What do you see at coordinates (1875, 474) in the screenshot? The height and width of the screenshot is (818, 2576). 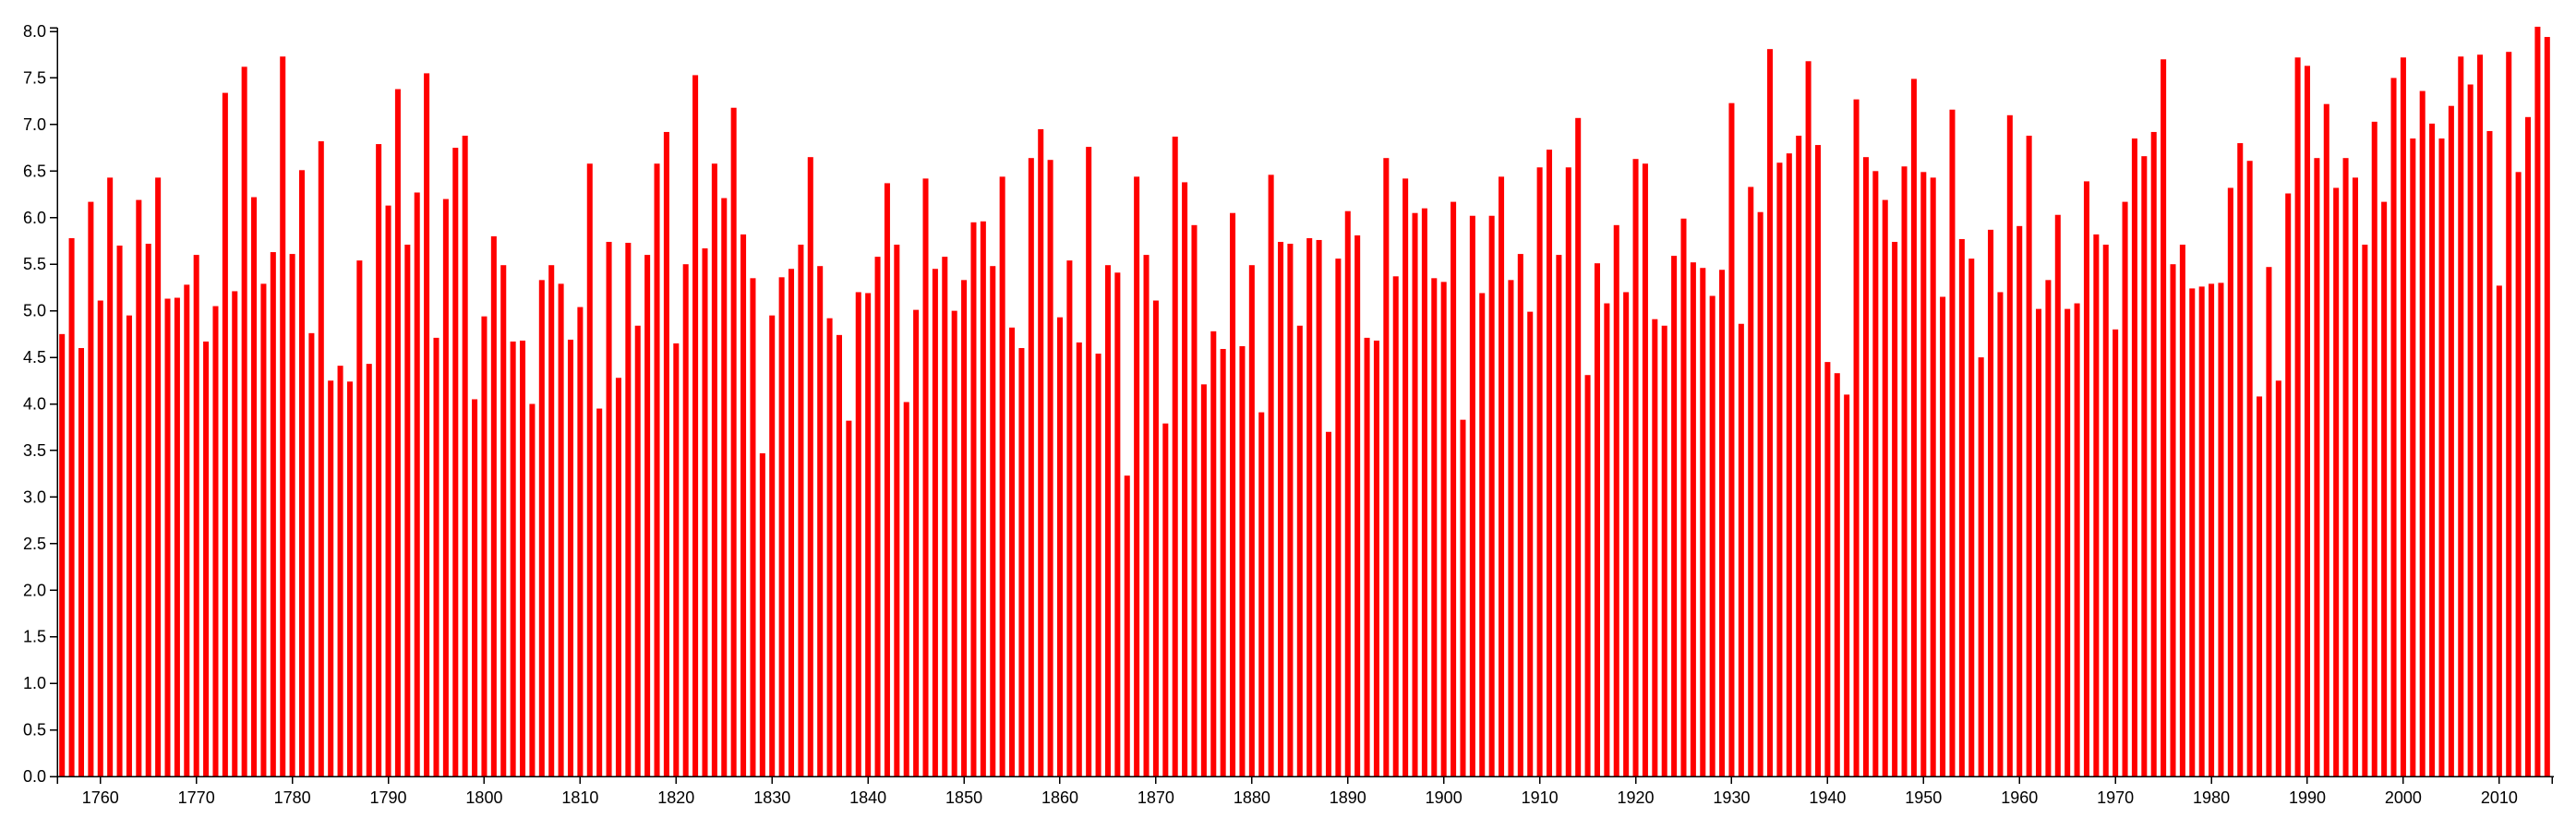 I see `bar-1945` at bounding box center [1875, 474].